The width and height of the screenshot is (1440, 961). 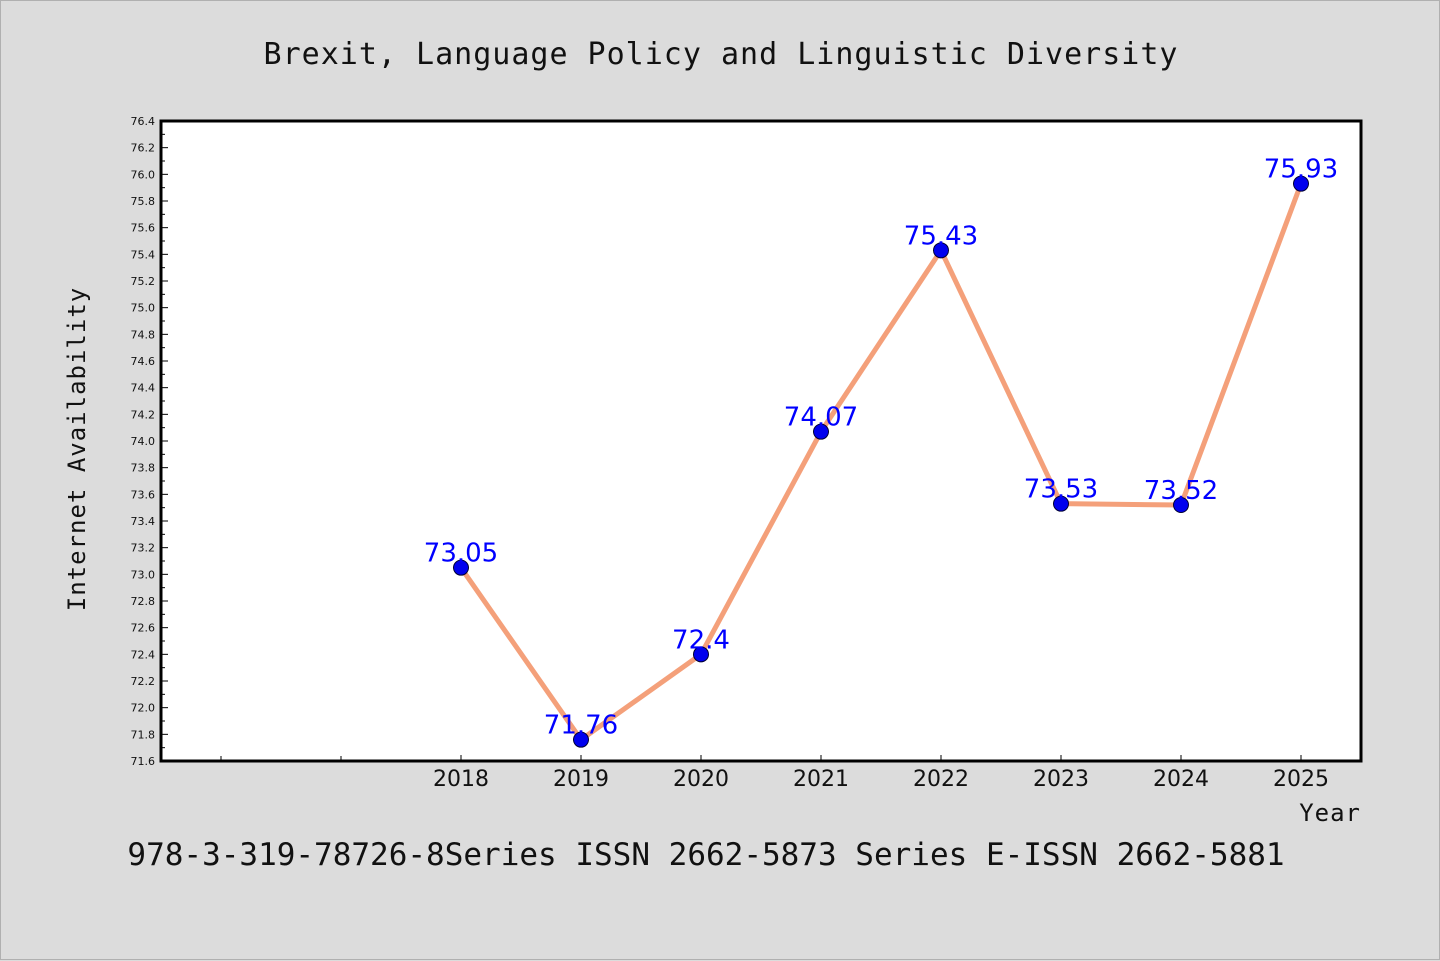 I want to click on y-tick-label: 72.6, so click(x=143, y=628).